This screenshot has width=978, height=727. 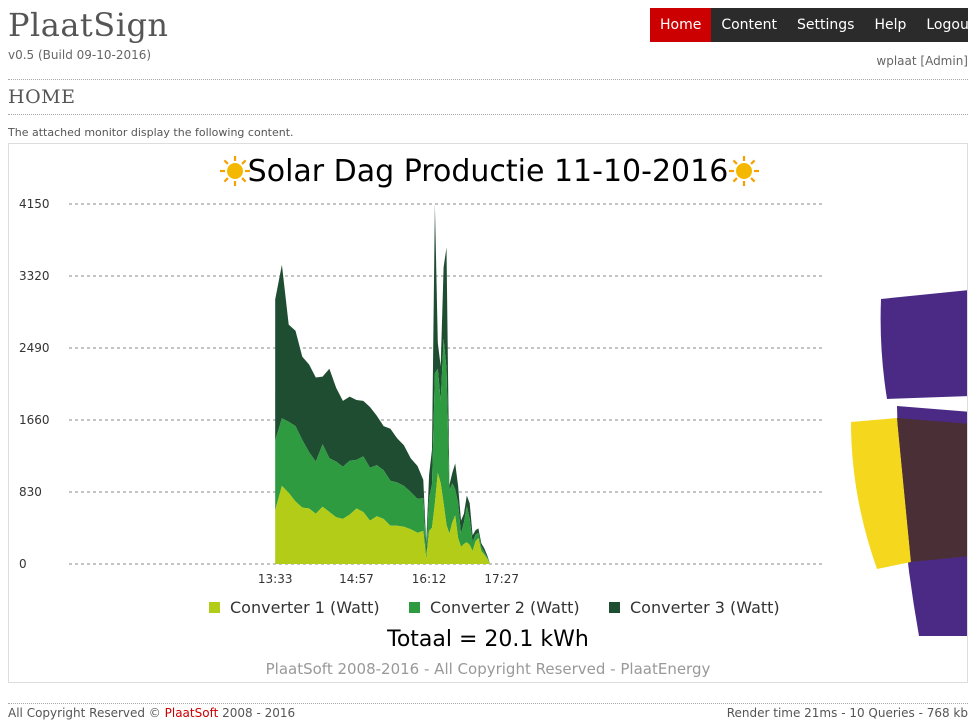 What do you see at coordinates (826, 25) in the screenshot?
I see `nav-settings: Settings` at bounding box center [826, 25].